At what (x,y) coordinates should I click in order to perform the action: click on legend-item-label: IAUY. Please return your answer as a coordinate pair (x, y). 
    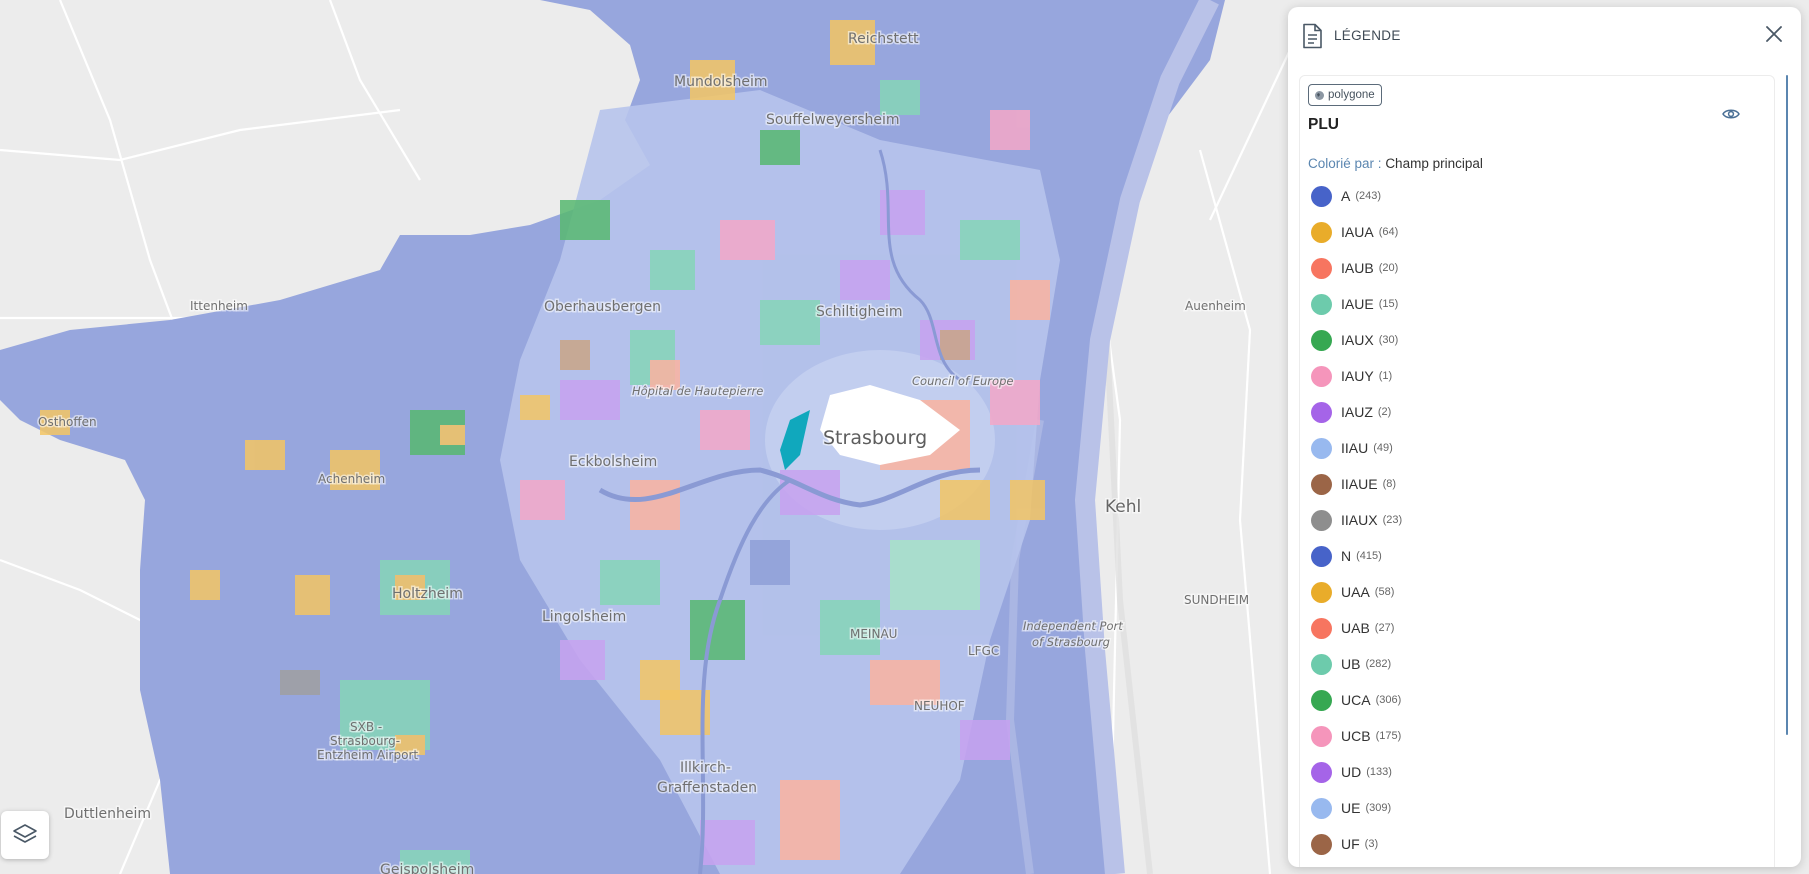
    Looking at the image, I should click on (1357, 376).